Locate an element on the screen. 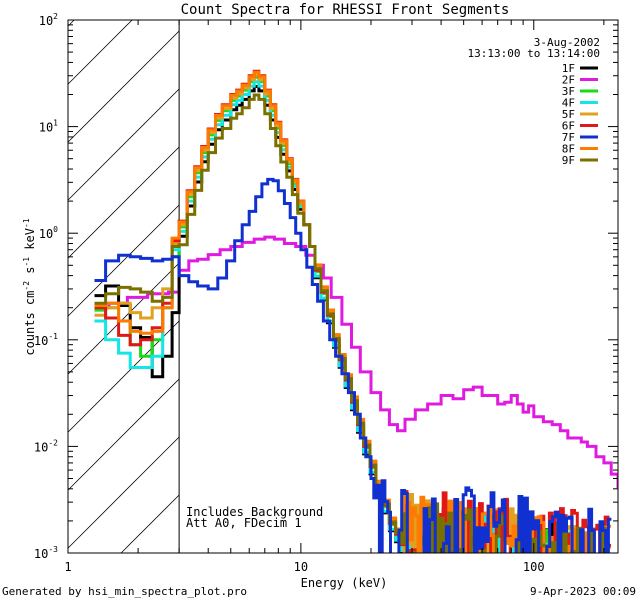 This screenshot has height=600, width=640. legend-label-9F: 9F is located at coordinates (568, 160).